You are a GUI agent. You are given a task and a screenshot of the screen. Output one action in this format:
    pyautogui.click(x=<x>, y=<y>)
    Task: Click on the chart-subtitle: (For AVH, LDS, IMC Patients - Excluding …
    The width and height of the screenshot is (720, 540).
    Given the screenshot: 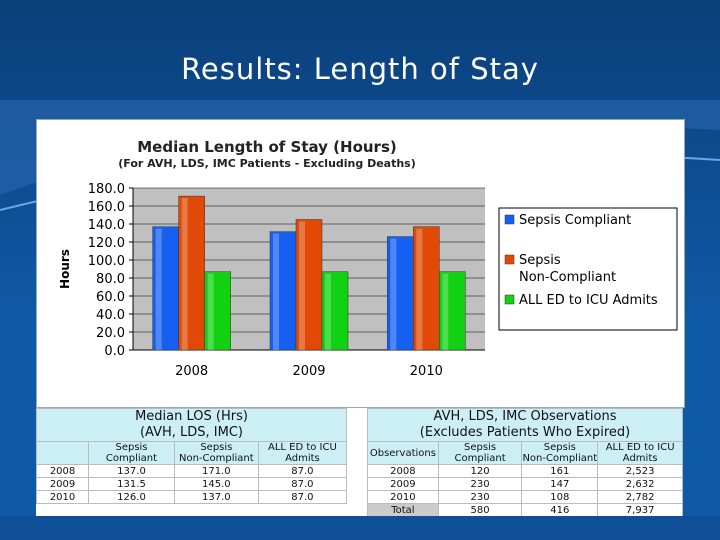 What is the action you would take?
    pyautogui.click(x=267, y=163)
    